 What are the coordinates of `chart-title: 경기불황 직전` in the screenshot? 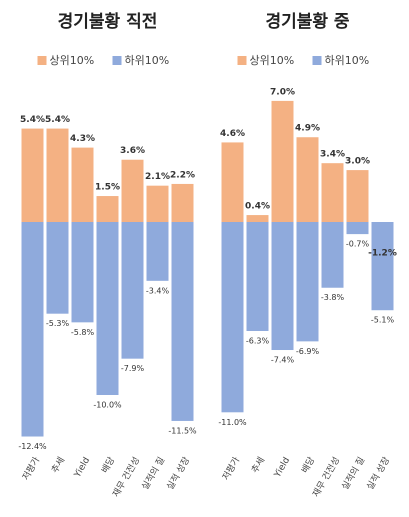 It's located at (108, 22).